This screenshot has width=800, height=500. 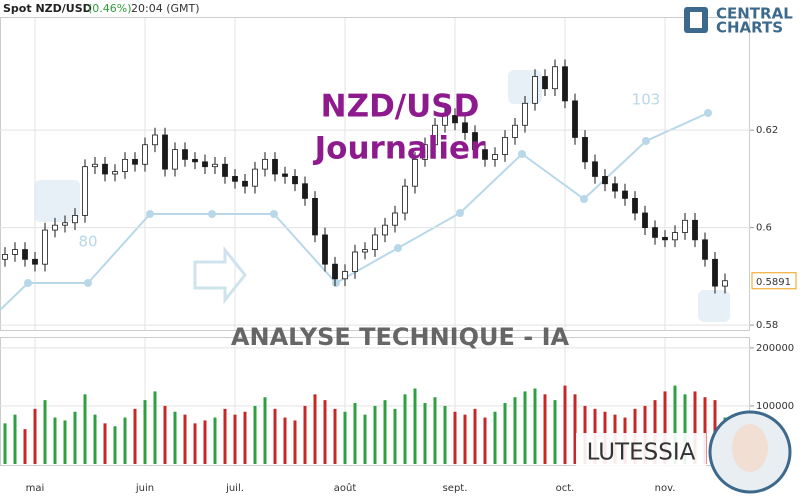 I want to click on brand: LUTESSIA, so click(x=641, y=453).